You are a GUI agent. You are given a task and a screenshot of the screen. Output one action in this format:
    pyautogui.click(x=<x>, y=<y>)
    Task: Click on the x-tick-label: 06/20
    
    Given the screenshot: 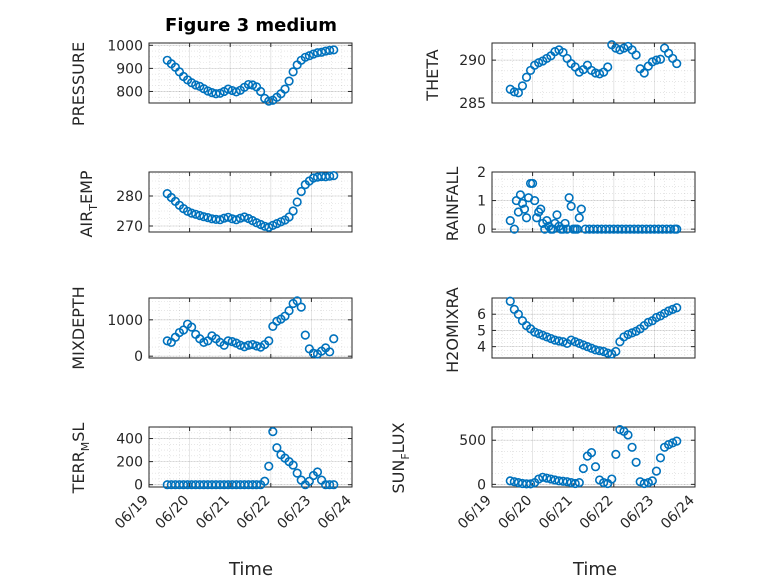 What is the action you would take?
    pyautogui.click(x=173, y=513)
    